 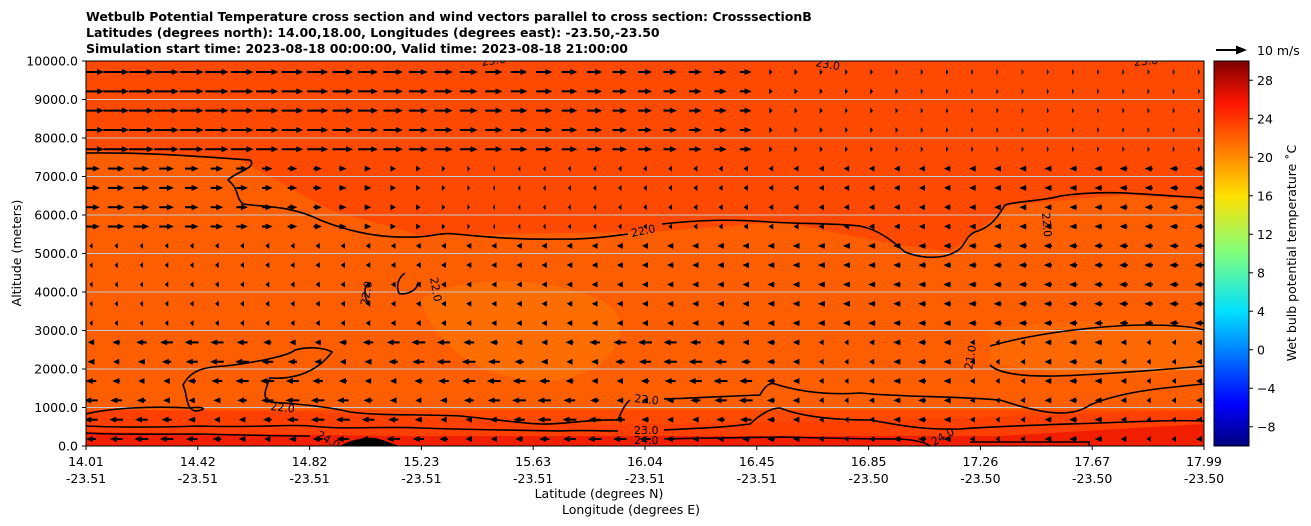 What do you see at coordinates (56, 138) in the screenshot?
I see `y-tick-label: 8000.0` at bounding box center [56, 138].